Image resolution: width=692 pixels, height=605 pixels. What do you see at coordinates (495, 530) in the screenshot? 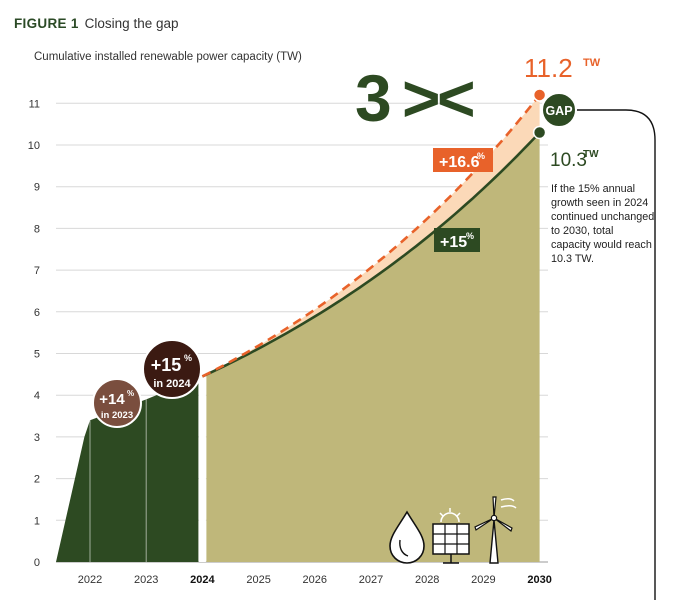
I see `wind-turbine-icon` at bounding box center [495, 530].